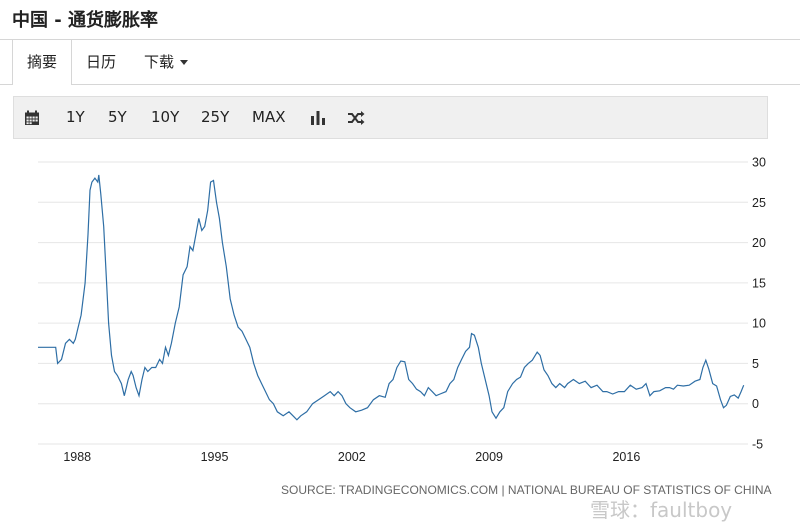  What do you see at coordinates (215, 457) in the screenshot?
I see `x-tick-label: 1995` at bounding box center [215, 457].